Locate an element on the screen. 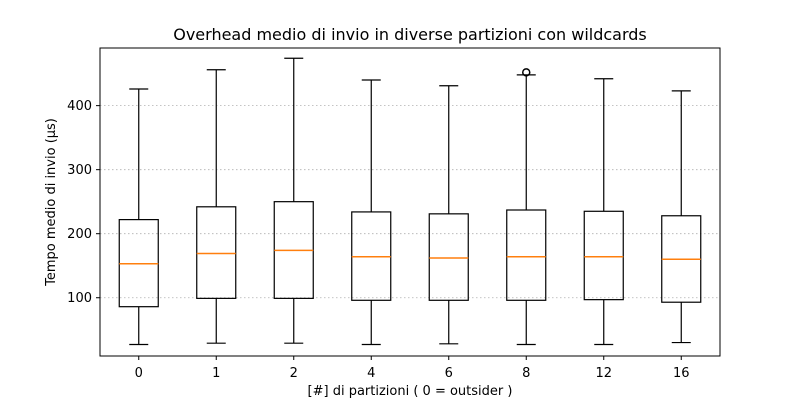  x-tick-label: 0 is located at coordinates (139, 373).